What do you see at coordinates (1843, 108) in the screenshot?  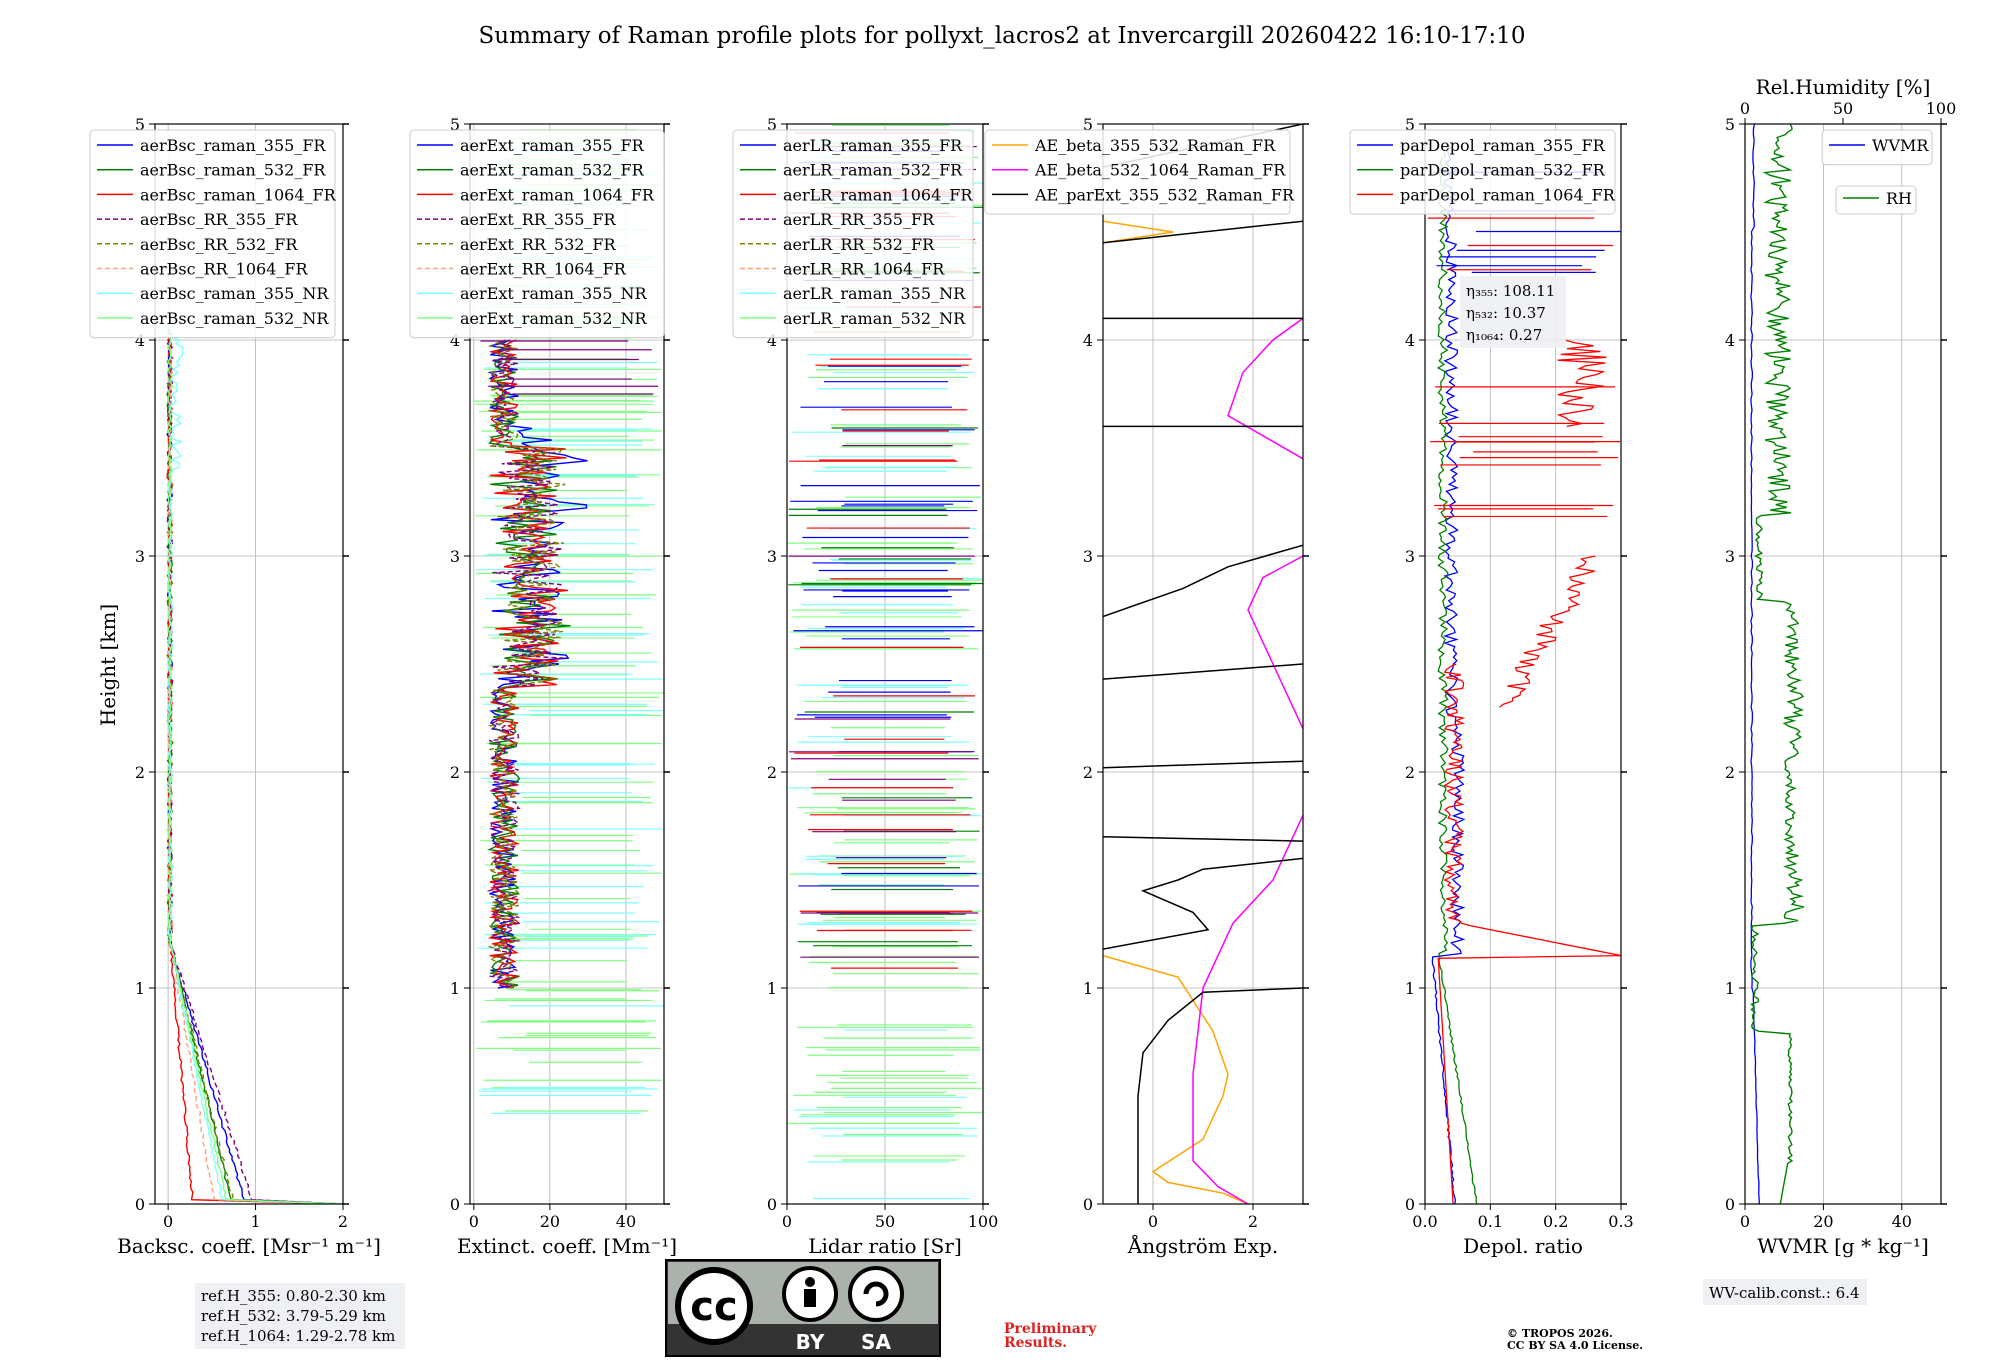 I see `top-tick-label: 50` at bounding box center [1843, 108].